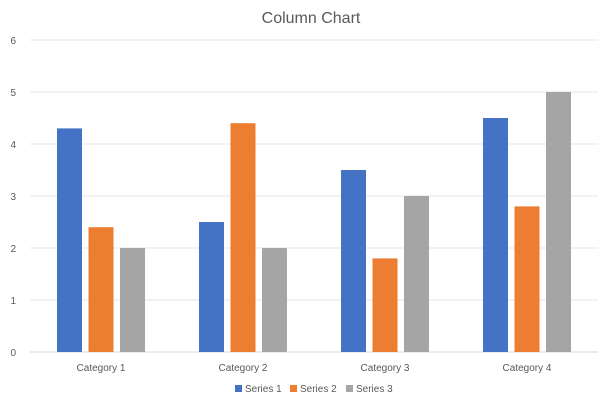 This screenshot has height=405, width=600. Describe the element at coordinates (374, 389) in the screenshot. I see `legend-label: Series 3` at that location.